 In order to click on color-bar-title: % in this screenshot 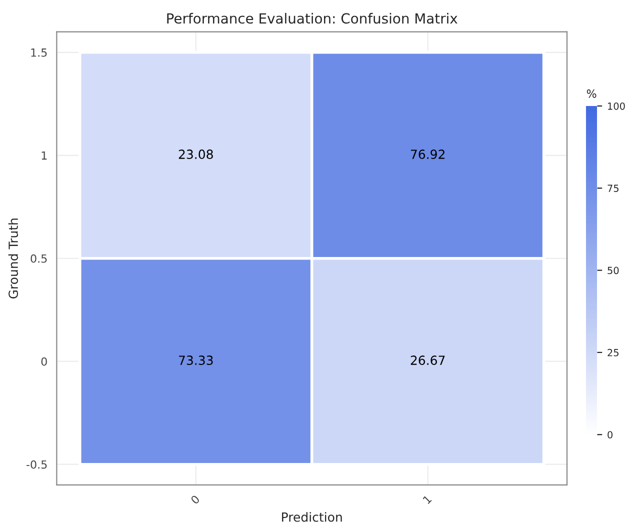, I will do `click(591, 93)`.